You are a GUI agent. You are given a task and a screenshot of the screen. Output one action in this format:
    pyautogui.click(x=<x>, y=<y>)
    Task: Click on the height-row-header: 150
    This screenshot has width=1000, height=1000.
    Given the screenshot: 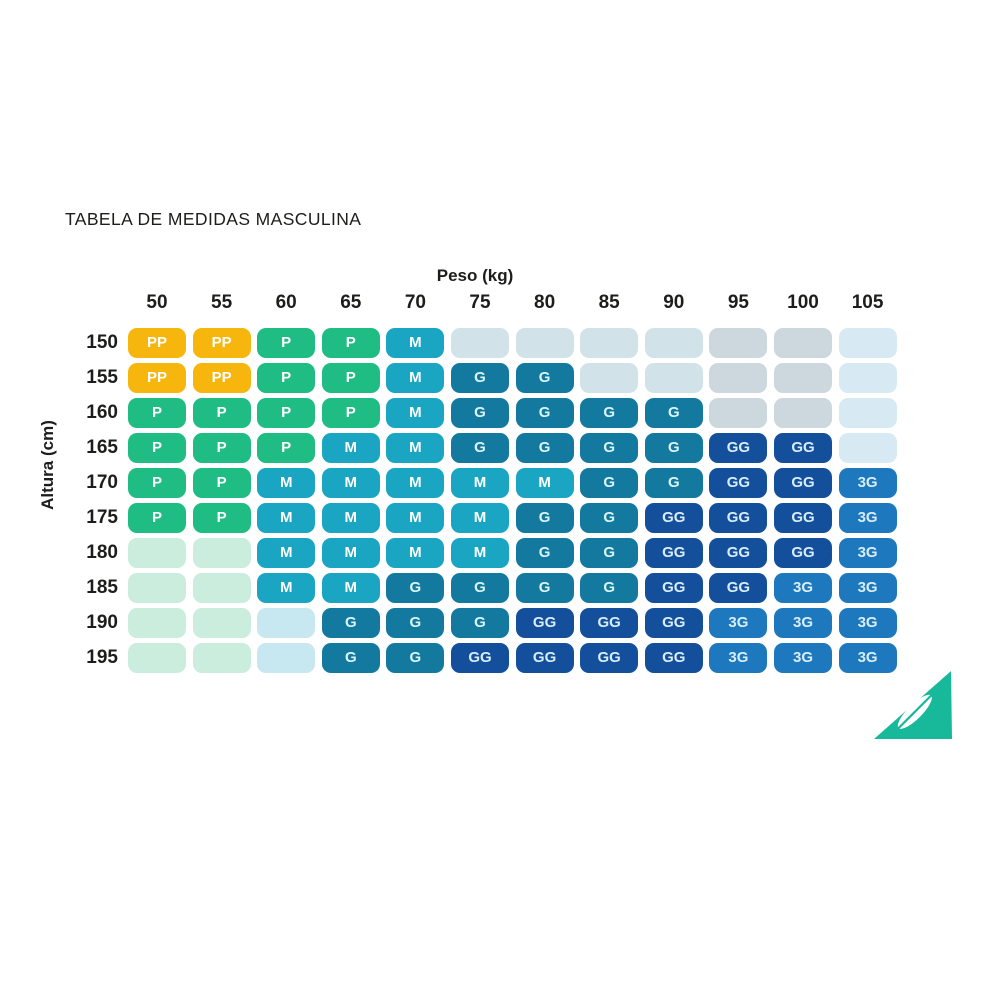 What is the action you would take?
    pyautogui.click(x=102, y=342)
    